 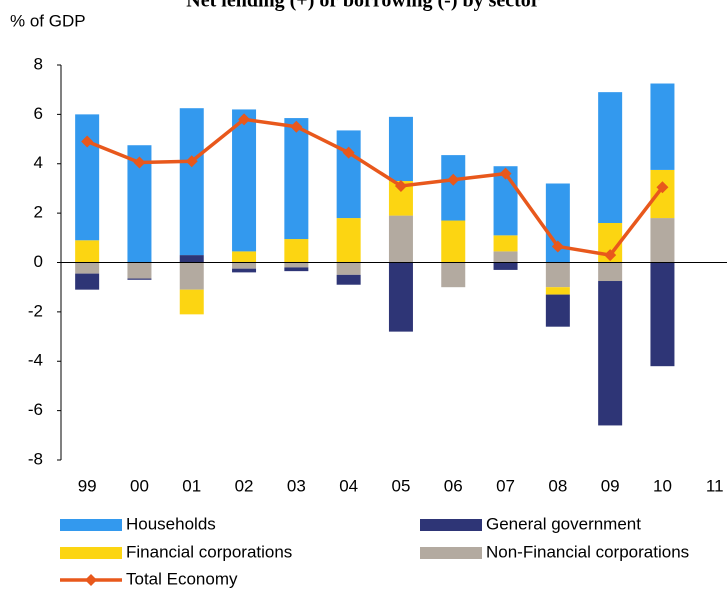 I want to click on legend-label: Households, so click(x=171, y=523).